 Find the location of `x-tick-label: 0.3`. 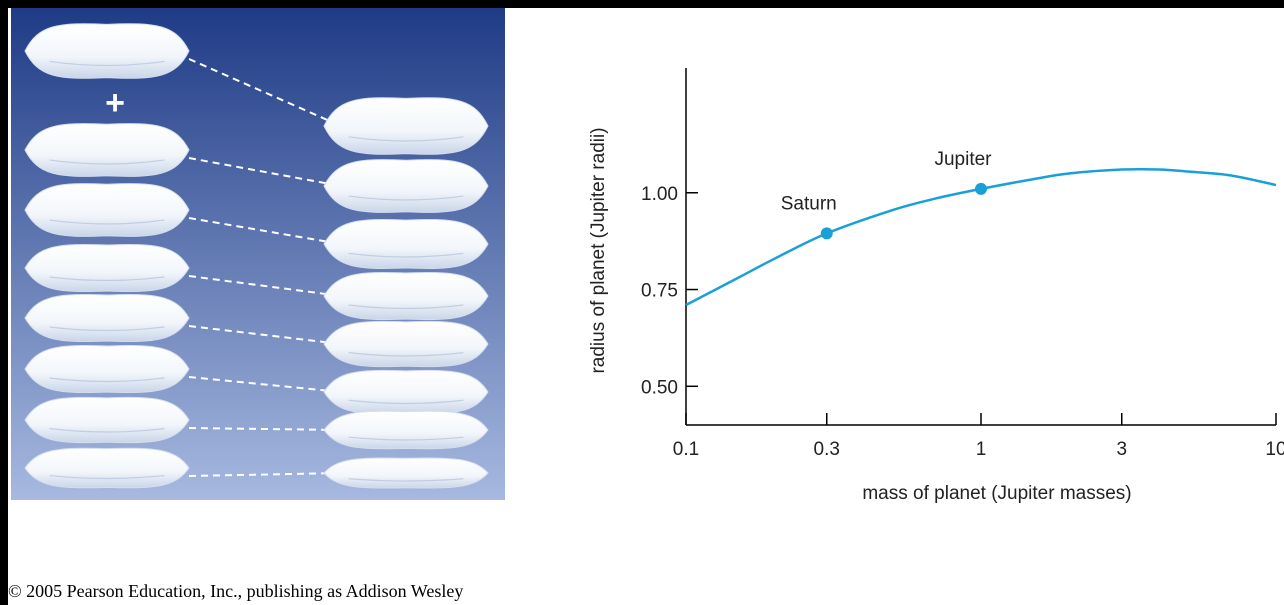

x-tick-label: 0.3 is located at coordinates (827, 449).